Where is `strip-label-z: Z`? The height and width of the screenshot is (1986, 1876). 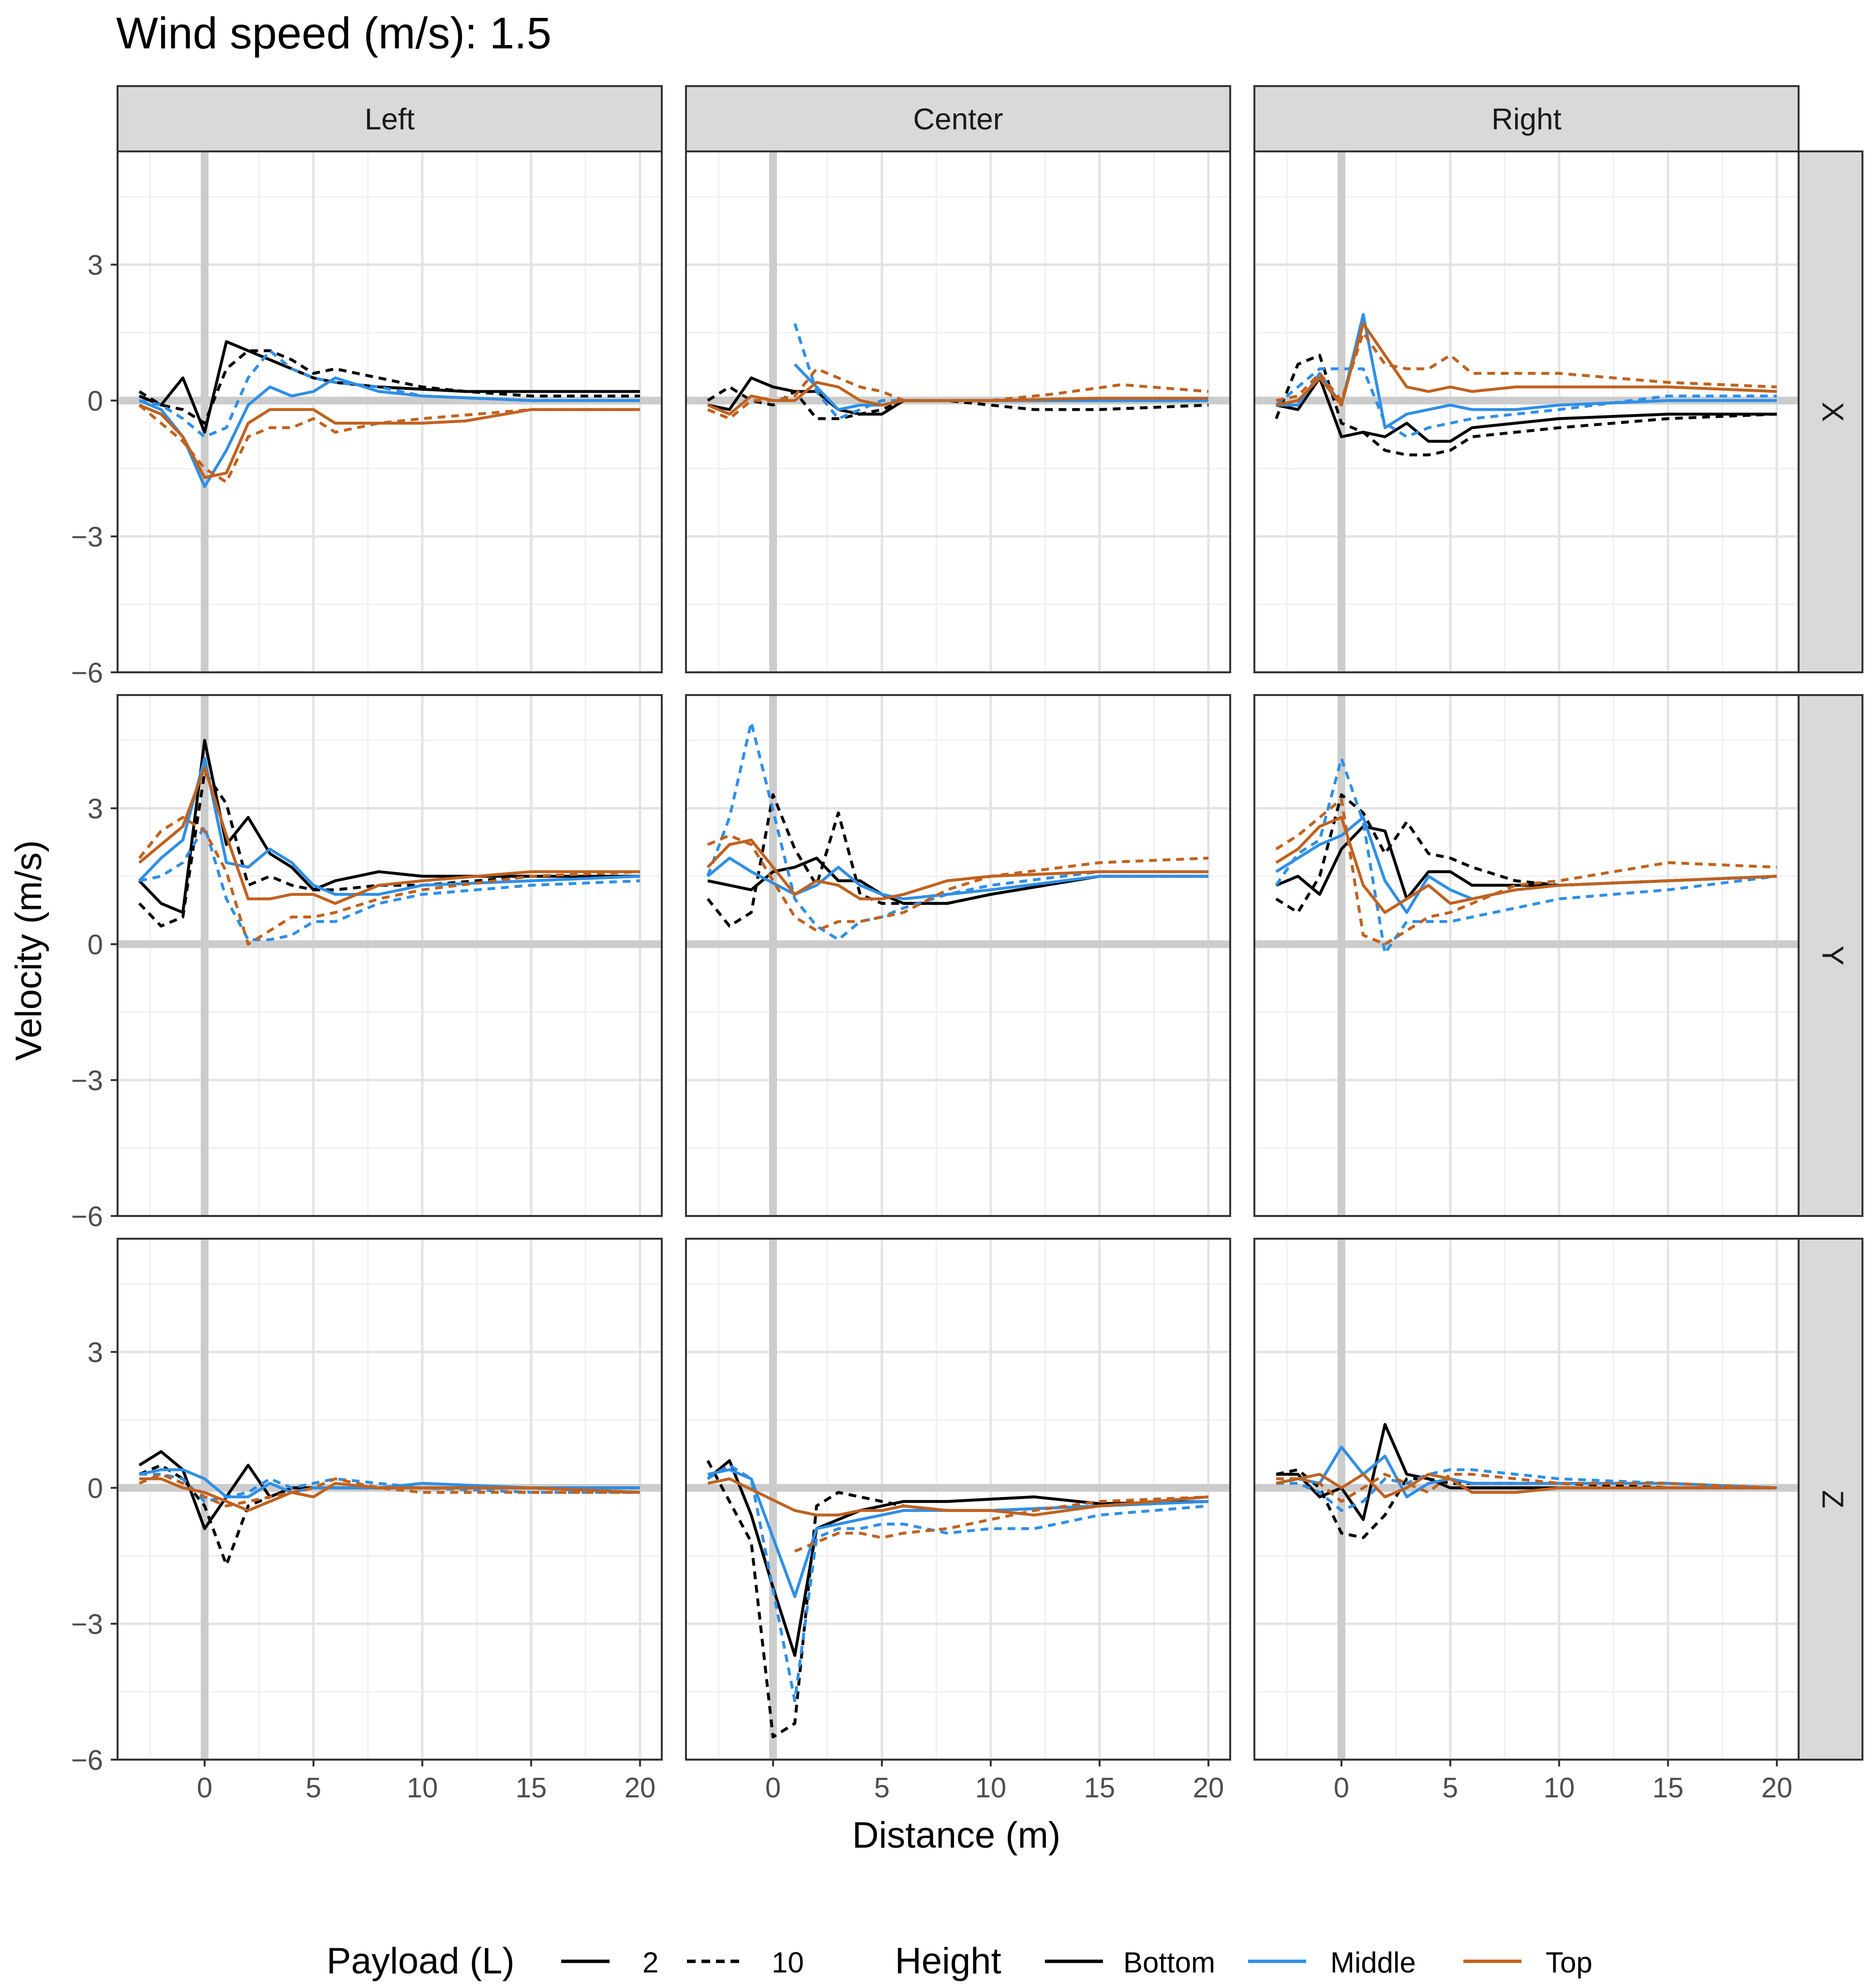
strip-label-z: Z is located at coordinates (1832, 1499).